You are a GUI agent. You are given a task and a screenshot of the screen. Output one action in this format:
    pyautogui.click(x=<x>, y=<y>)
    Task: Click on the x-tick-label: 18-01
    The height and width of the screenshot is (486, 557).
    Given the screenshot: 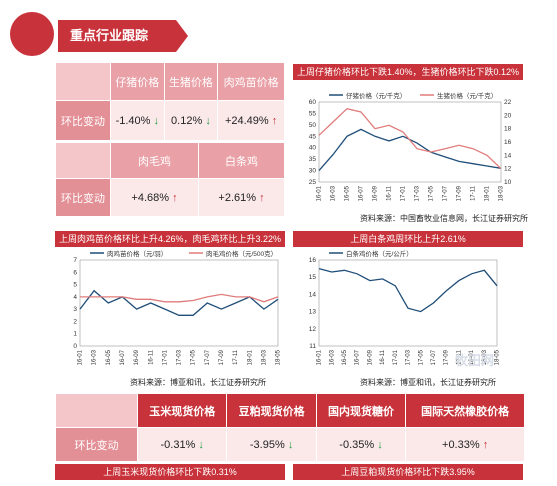 What is the action you would take?
    pyautogui.click(x=488, y=193)
    